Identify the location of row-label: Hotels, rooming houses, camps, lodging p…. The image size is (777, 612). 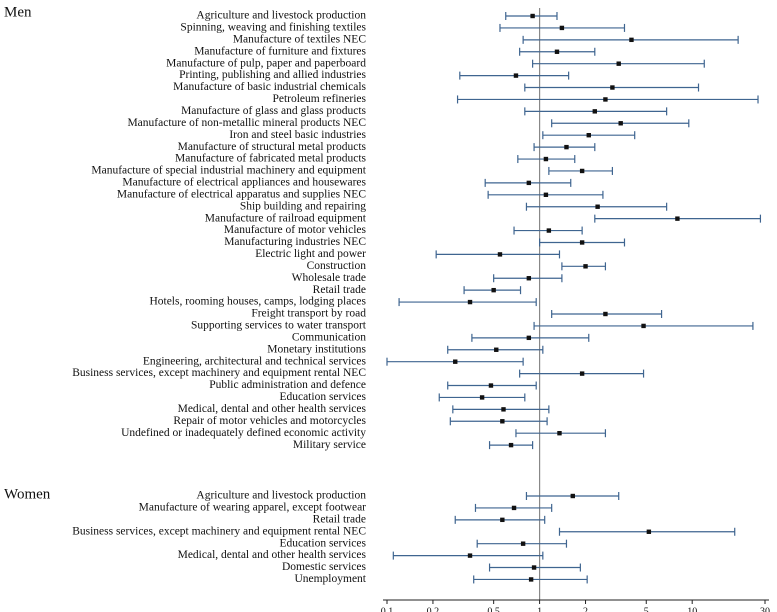
(257, 302).